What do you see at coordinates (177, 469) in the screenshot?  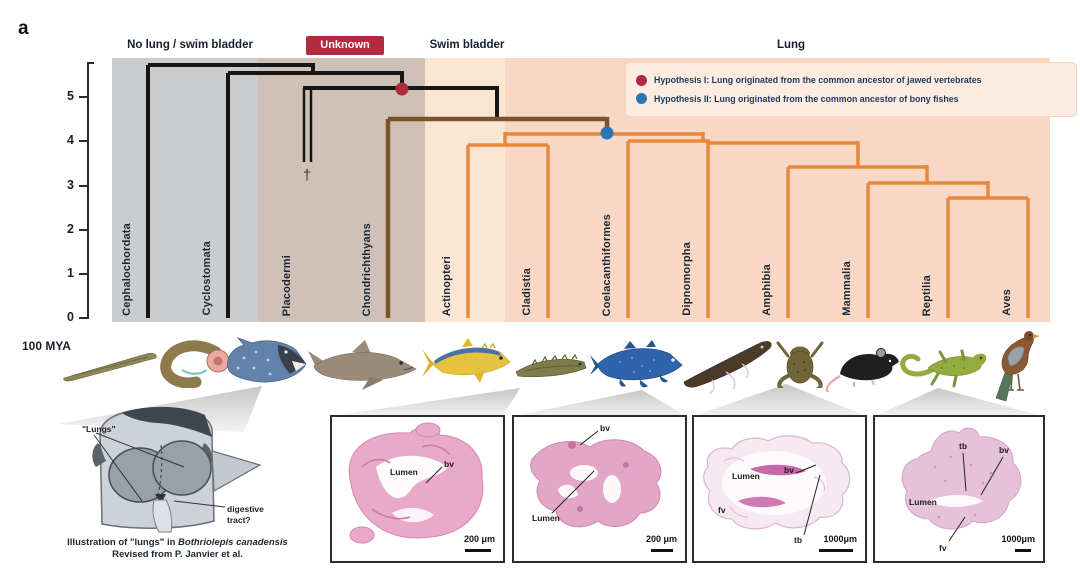 I see `bothriolepis-lung-illustration` at bounding box center [177, 469].